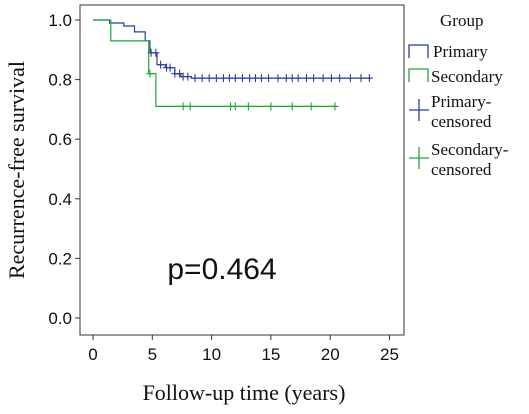  What do you see at coordinates (152, 354) in the screenshot?
I see `x-tick-label: 5` at bounding box center [152, 354].